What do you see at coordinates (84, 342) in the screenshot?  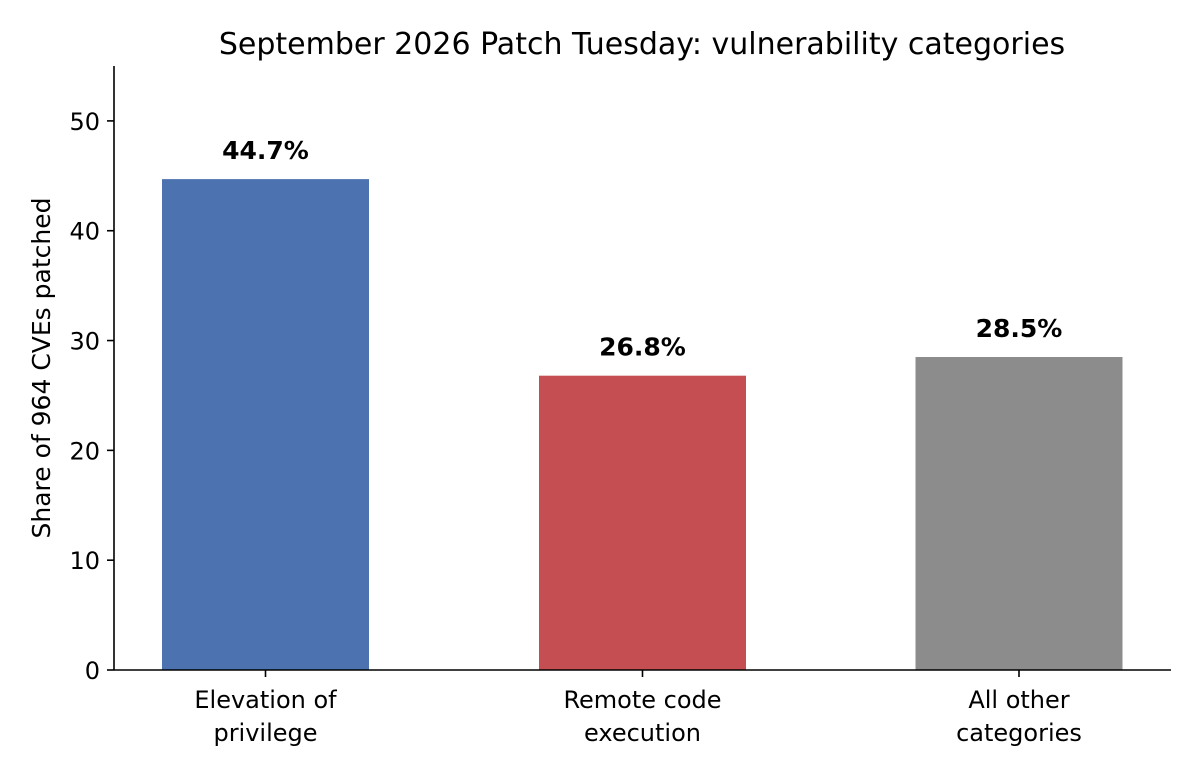 I see `y-tick-label: 30` at bounding box center [84, 342].